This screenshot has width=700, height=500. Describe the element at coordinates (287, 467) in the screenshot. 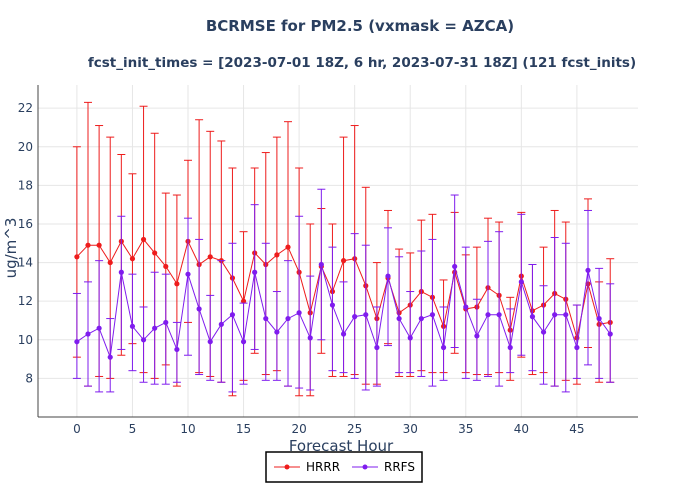

I see `legend-hrrr-marker` at that location.